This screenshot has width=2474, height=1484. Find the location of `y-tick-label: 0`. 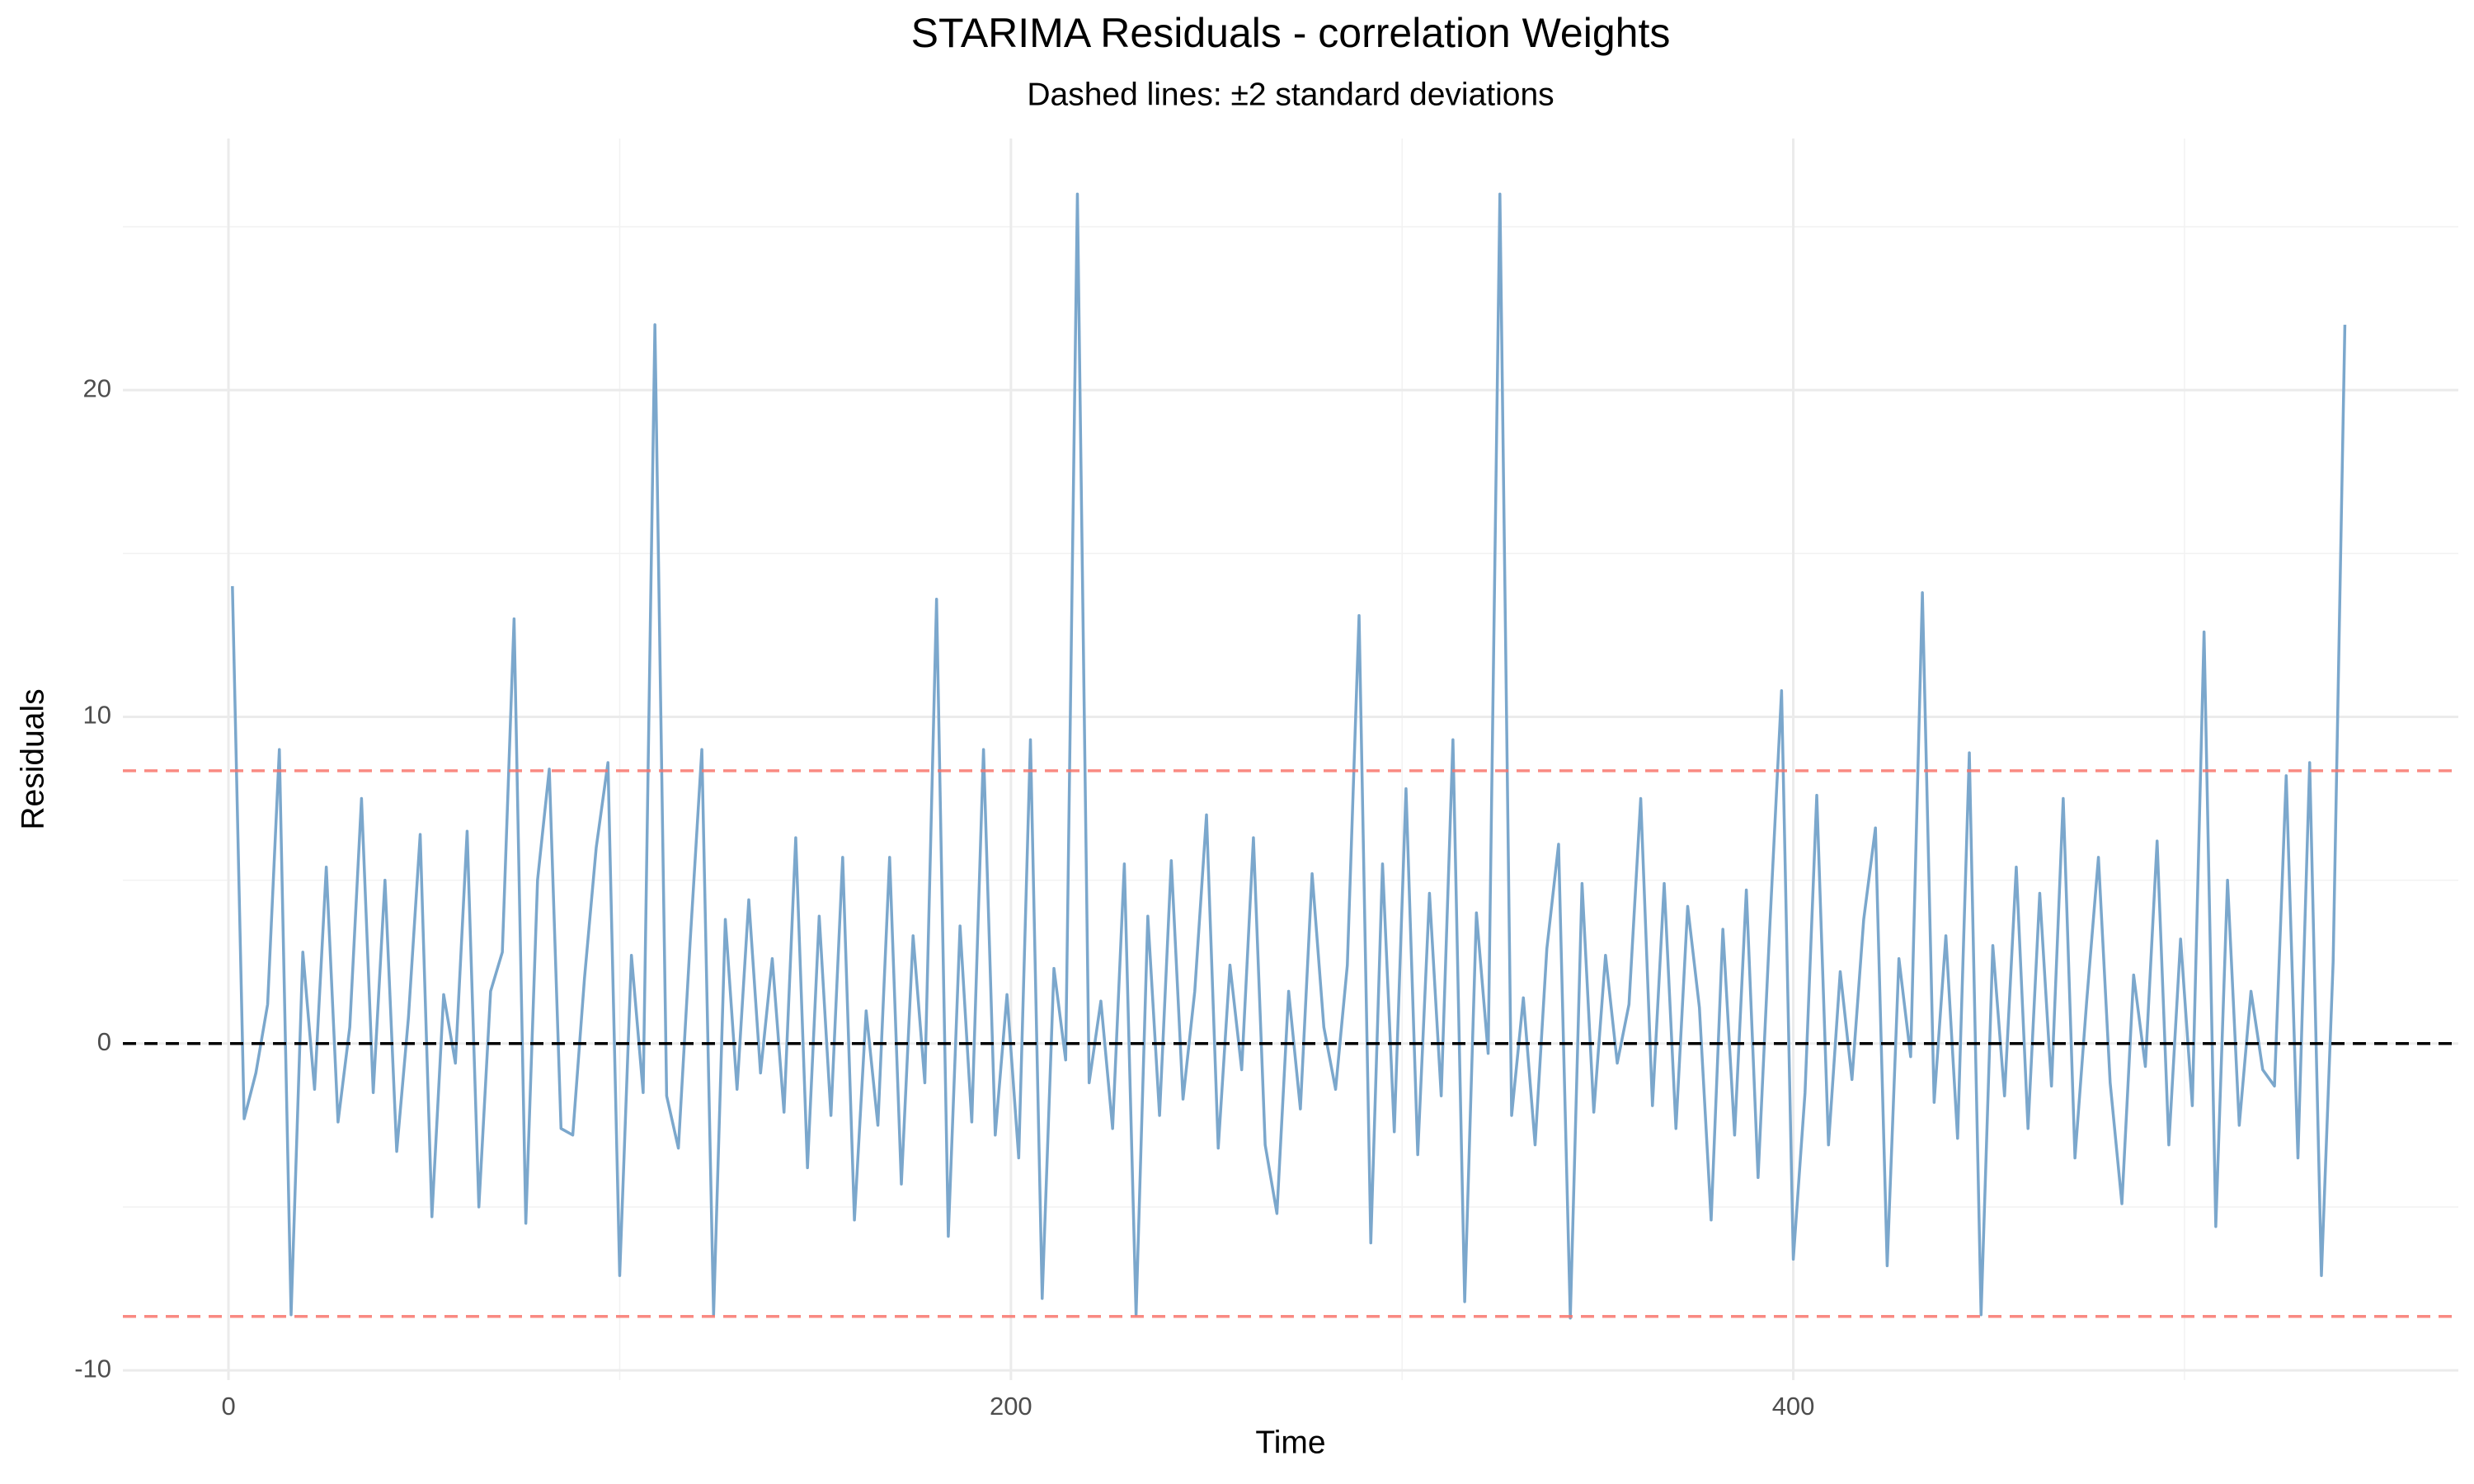

y-tick-label: 0 is located at coordinates (104, 1041).